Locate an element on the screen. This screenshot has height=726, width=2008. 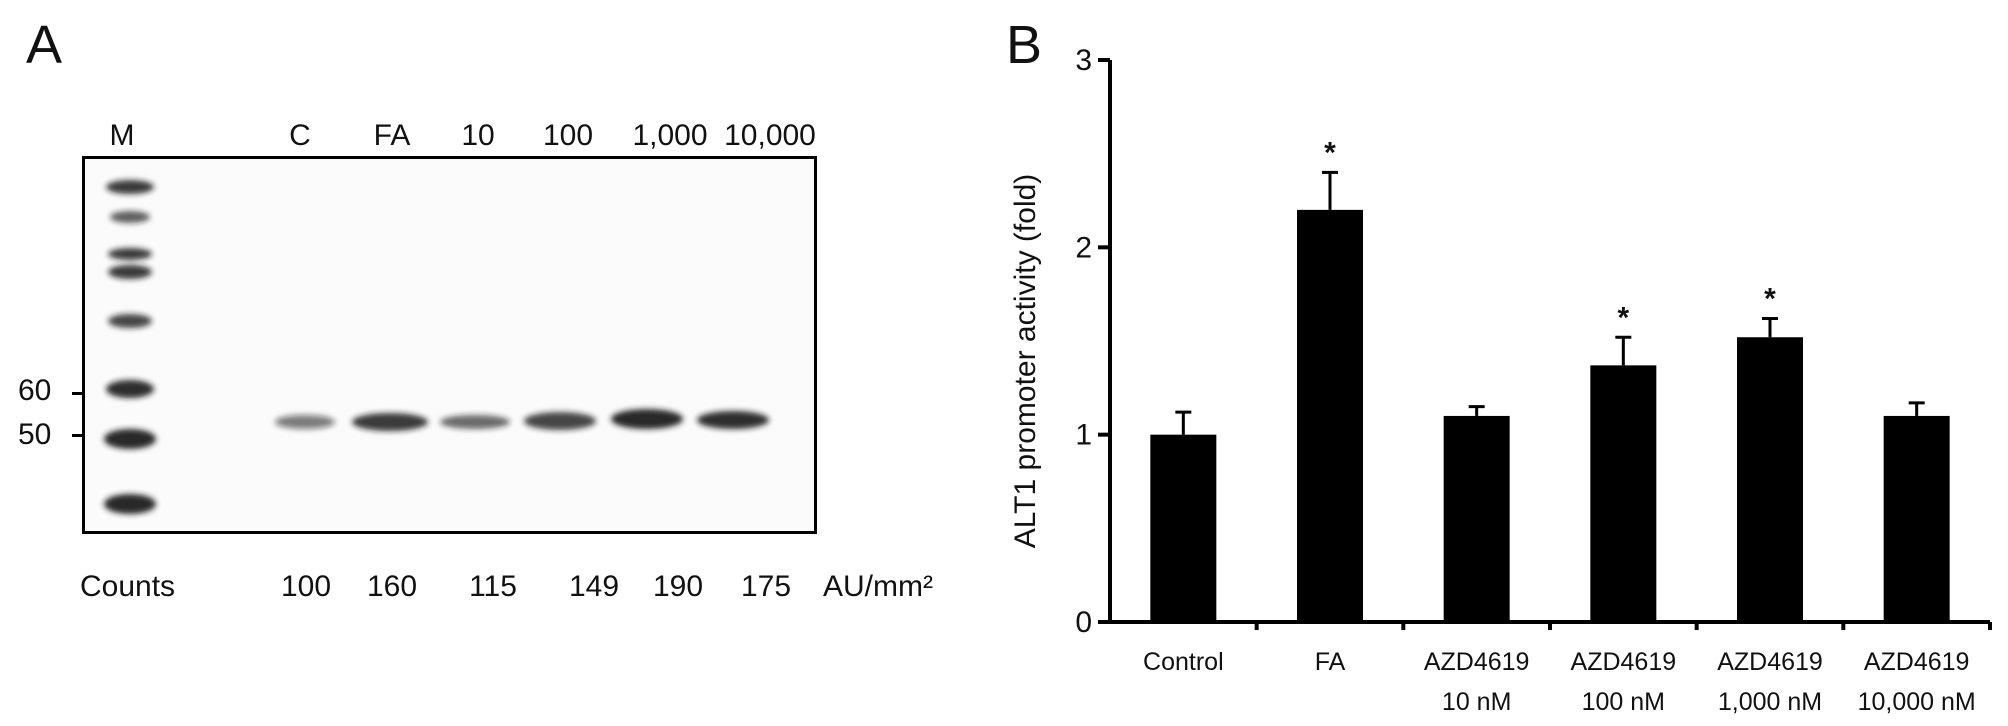
lane-label: 1,000 is located at coordinates (670, 135).